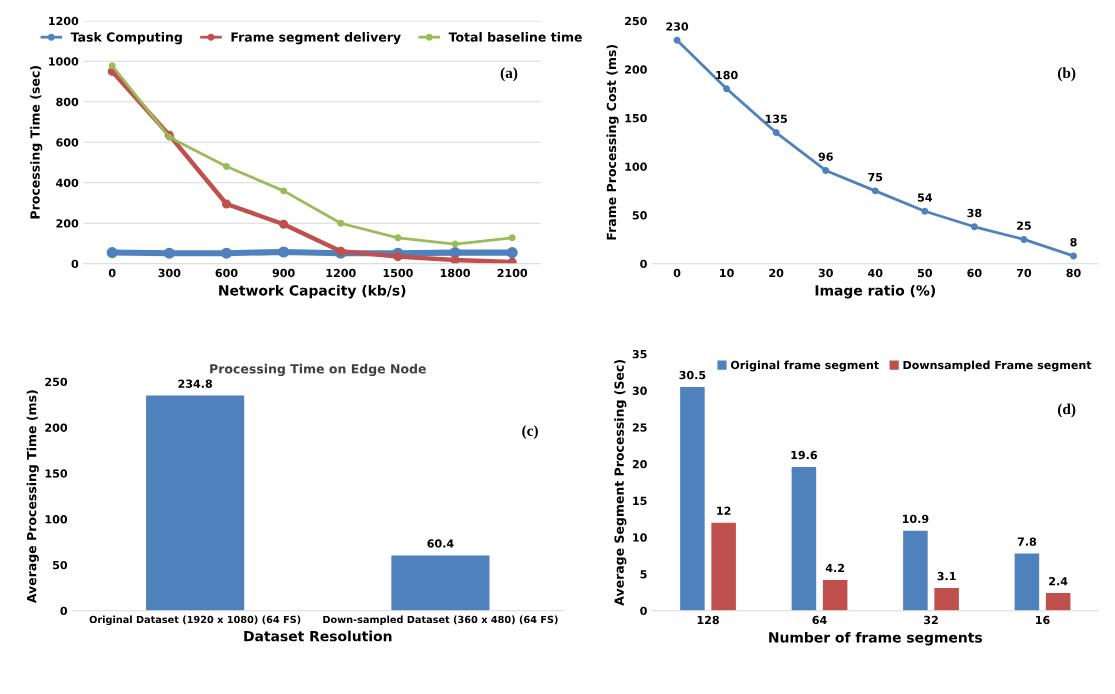 This screenshot has height=694, width=1115. What do you see at coordinates (341, 273) in the screenshot?
I see `x-tick-label: 1200` at bounding box center [341, 273].